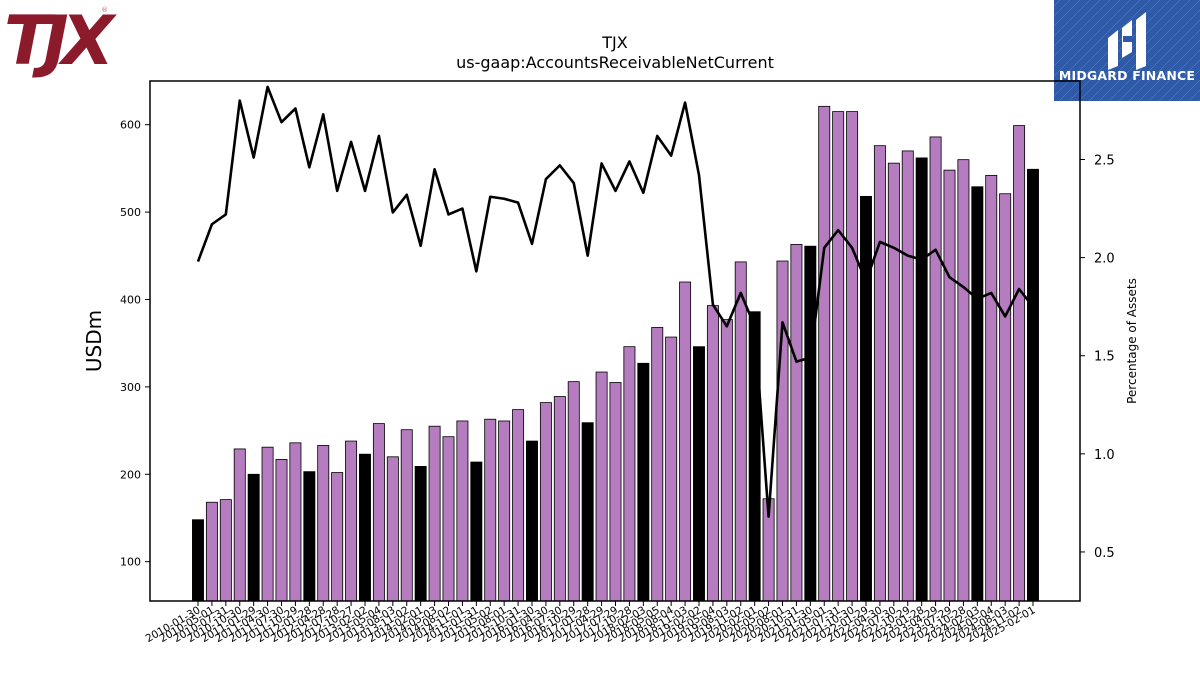 Image resolution: width=1200 pixels, height=675 pixels. Describe the element at coordinates (1104, 160) in the screenshot. I see `y2-tick-label: 2.5` at that location.